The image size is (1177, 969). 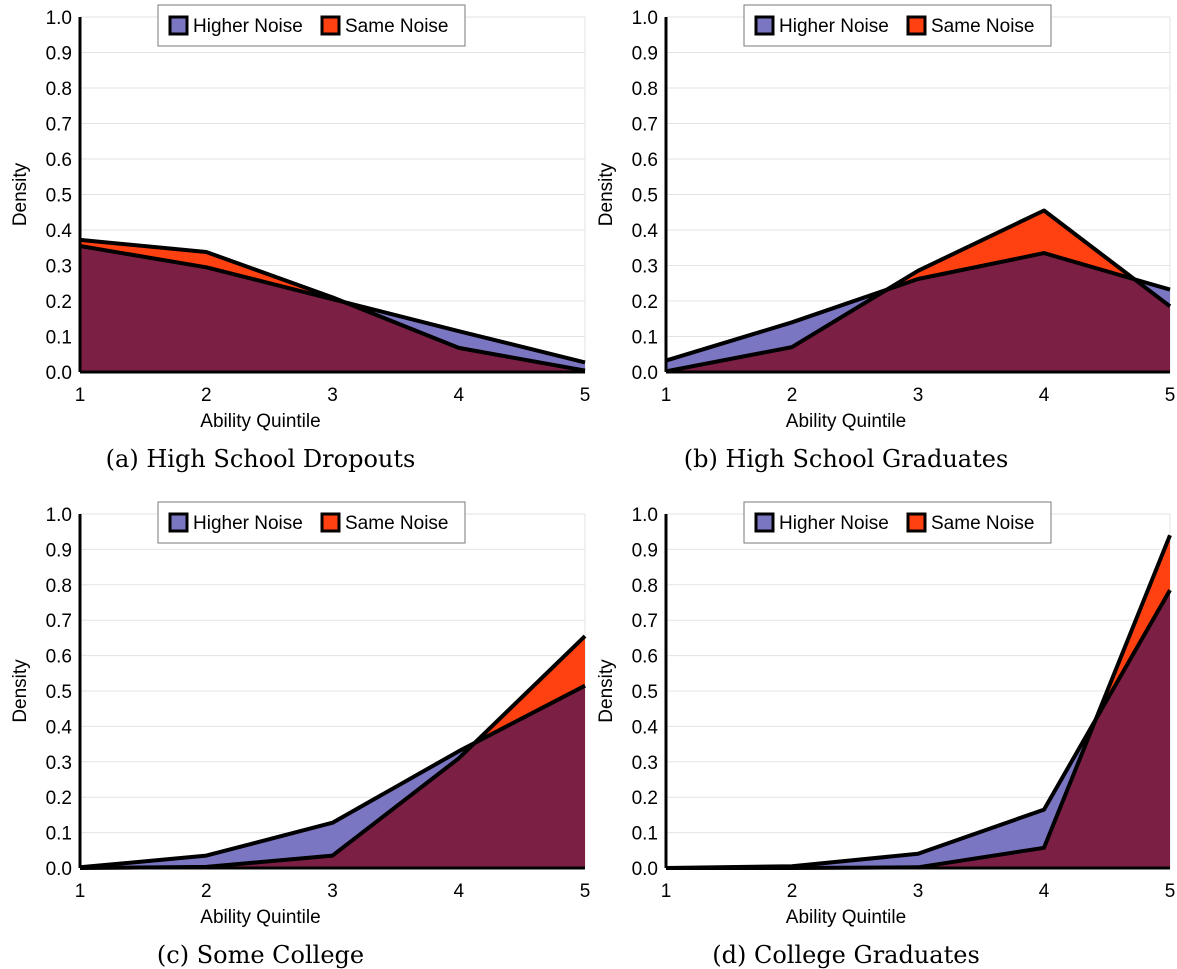 What do you see at coordinates (846, 459) in the screenshot?
I see `panel-caption: (b) High School Graduates` at bounding box center [846, 459].